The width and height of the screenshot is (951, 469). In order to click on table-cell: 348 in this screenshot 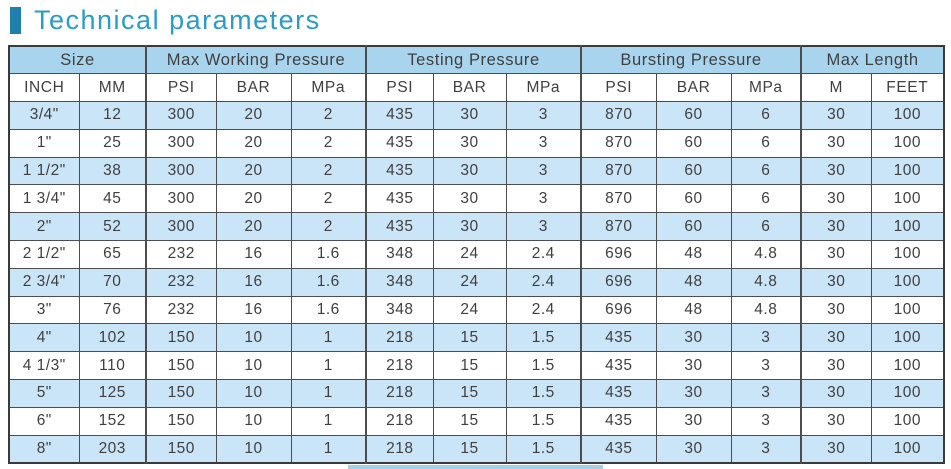, I will do `click(399, 310)`.